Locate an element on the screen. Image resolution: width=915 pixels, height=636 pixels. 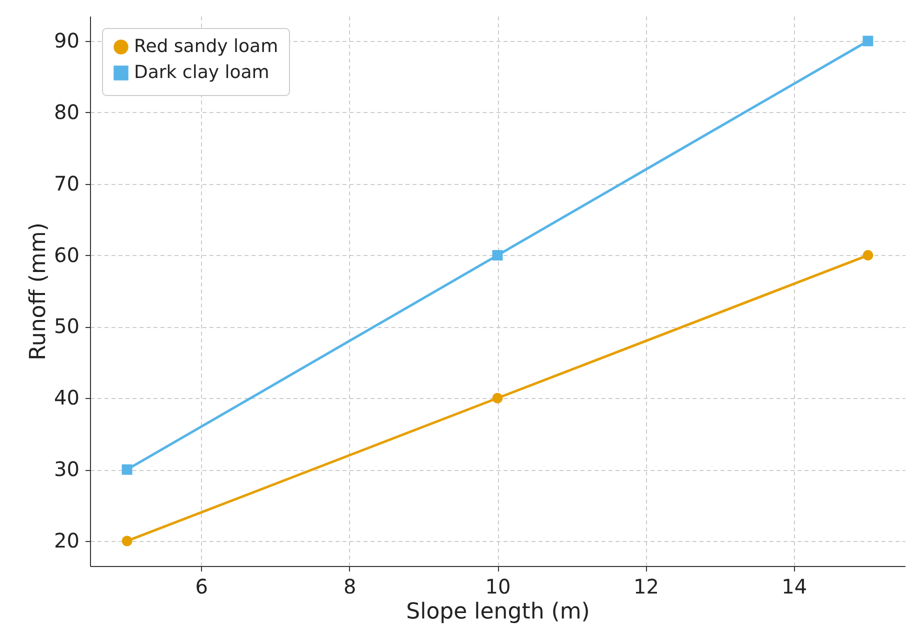
y-tick-label: 20 is located at coordinates (67, 540).